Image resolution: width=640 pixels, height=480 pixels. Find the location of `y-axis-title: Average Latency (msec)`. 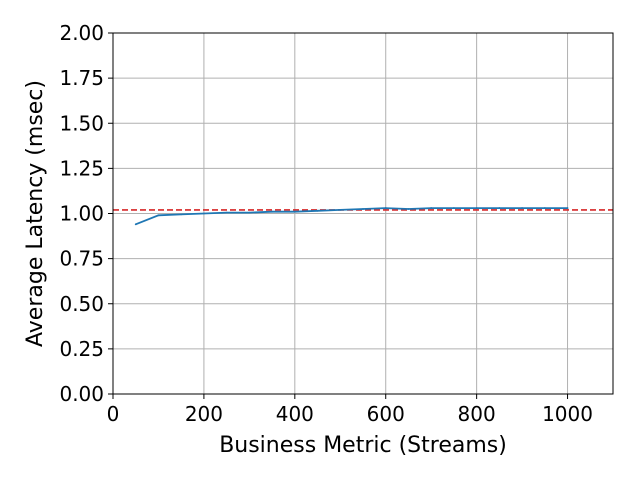

y-axis-title: Average Latency (msec) is located at coordinates (35, 213).